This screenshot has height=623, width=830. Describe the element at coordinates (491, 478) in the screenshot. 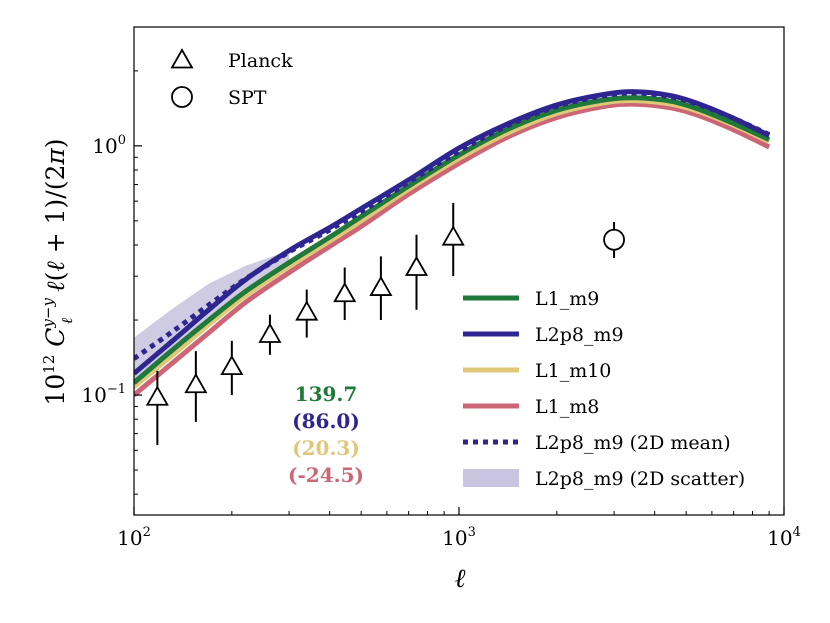

I see `legend-swatch-l2p8-m9-2d-scatter` at that location.